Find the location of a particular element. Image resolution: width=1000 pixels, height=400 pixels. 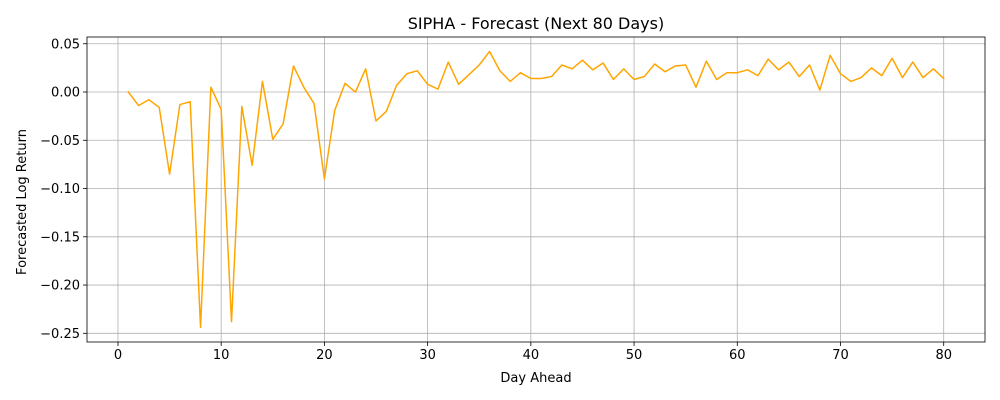

x-tick-label: 0 is located at coordinates (118, 355).